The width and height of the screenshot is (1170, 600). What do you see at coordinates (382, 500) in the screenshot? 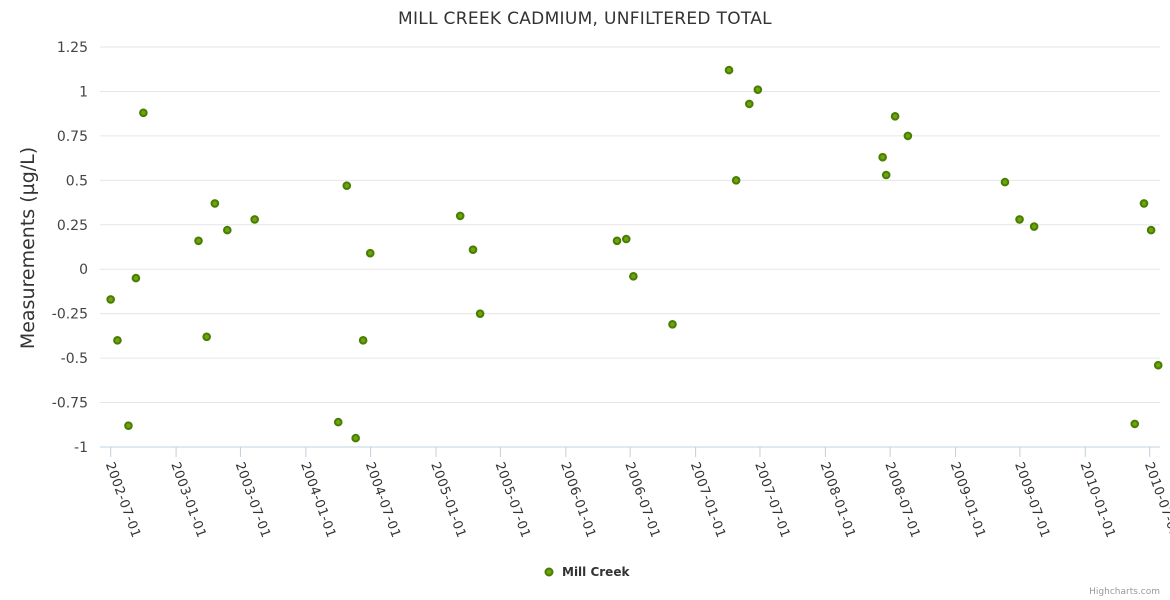
I see `x-tick-label: 2004-07-01` at bounding box center [382, 500].